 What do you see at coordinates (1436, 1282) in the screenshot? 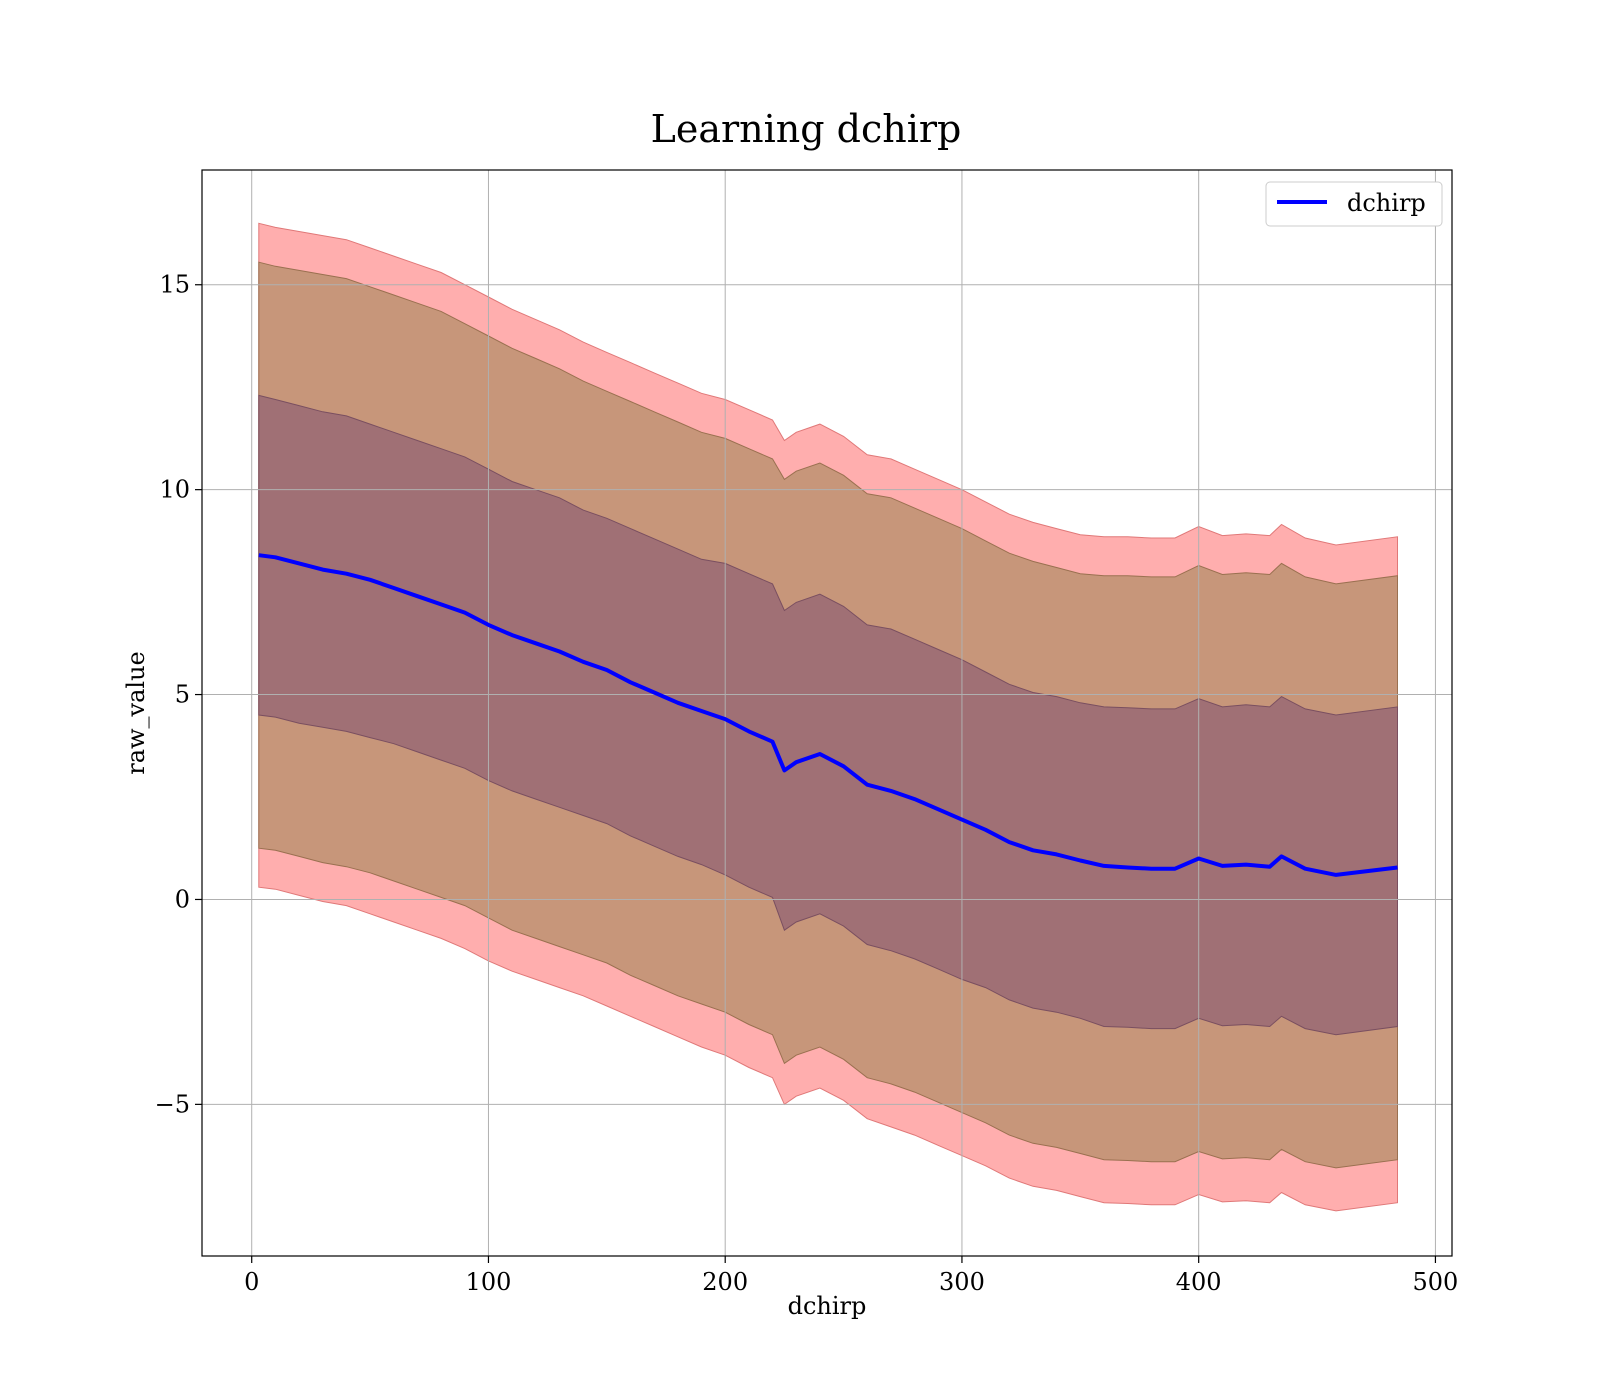
I see `x-tick-label: 500` at bounding box center [1436, 1282].